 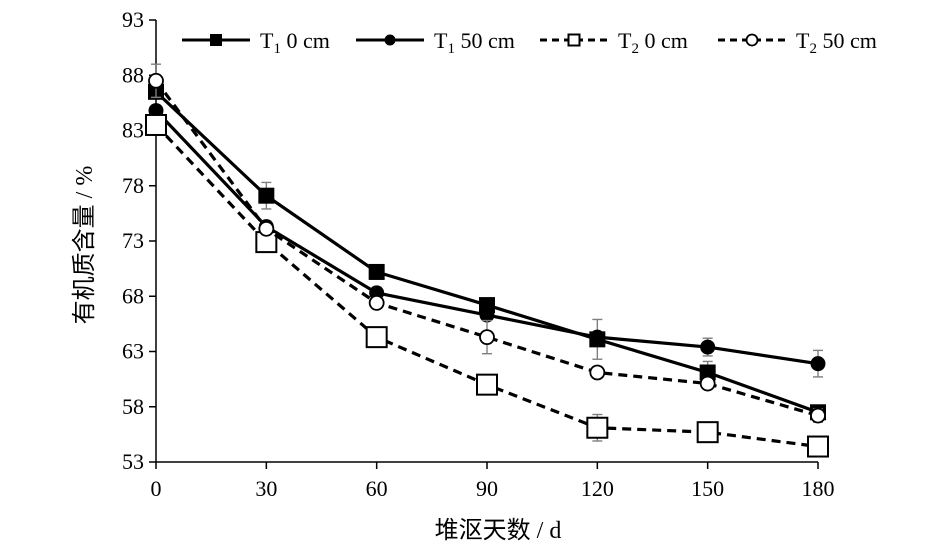 What do you see at coordinates (133, 19) in the screenshot?
I see `y-tick-label: 93` at bounding box center [133, 19].